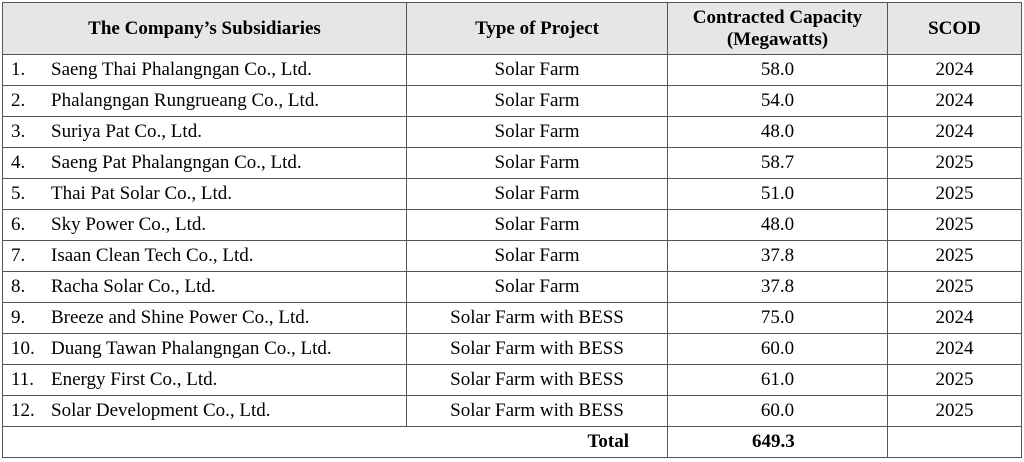 The height and width of the screenshot is (462, 1024). What do you see at coordinates (777, 39) in the screenshot?
I see `header-capacity-line2: (Megawatts)` at bounding box center [777, 39].